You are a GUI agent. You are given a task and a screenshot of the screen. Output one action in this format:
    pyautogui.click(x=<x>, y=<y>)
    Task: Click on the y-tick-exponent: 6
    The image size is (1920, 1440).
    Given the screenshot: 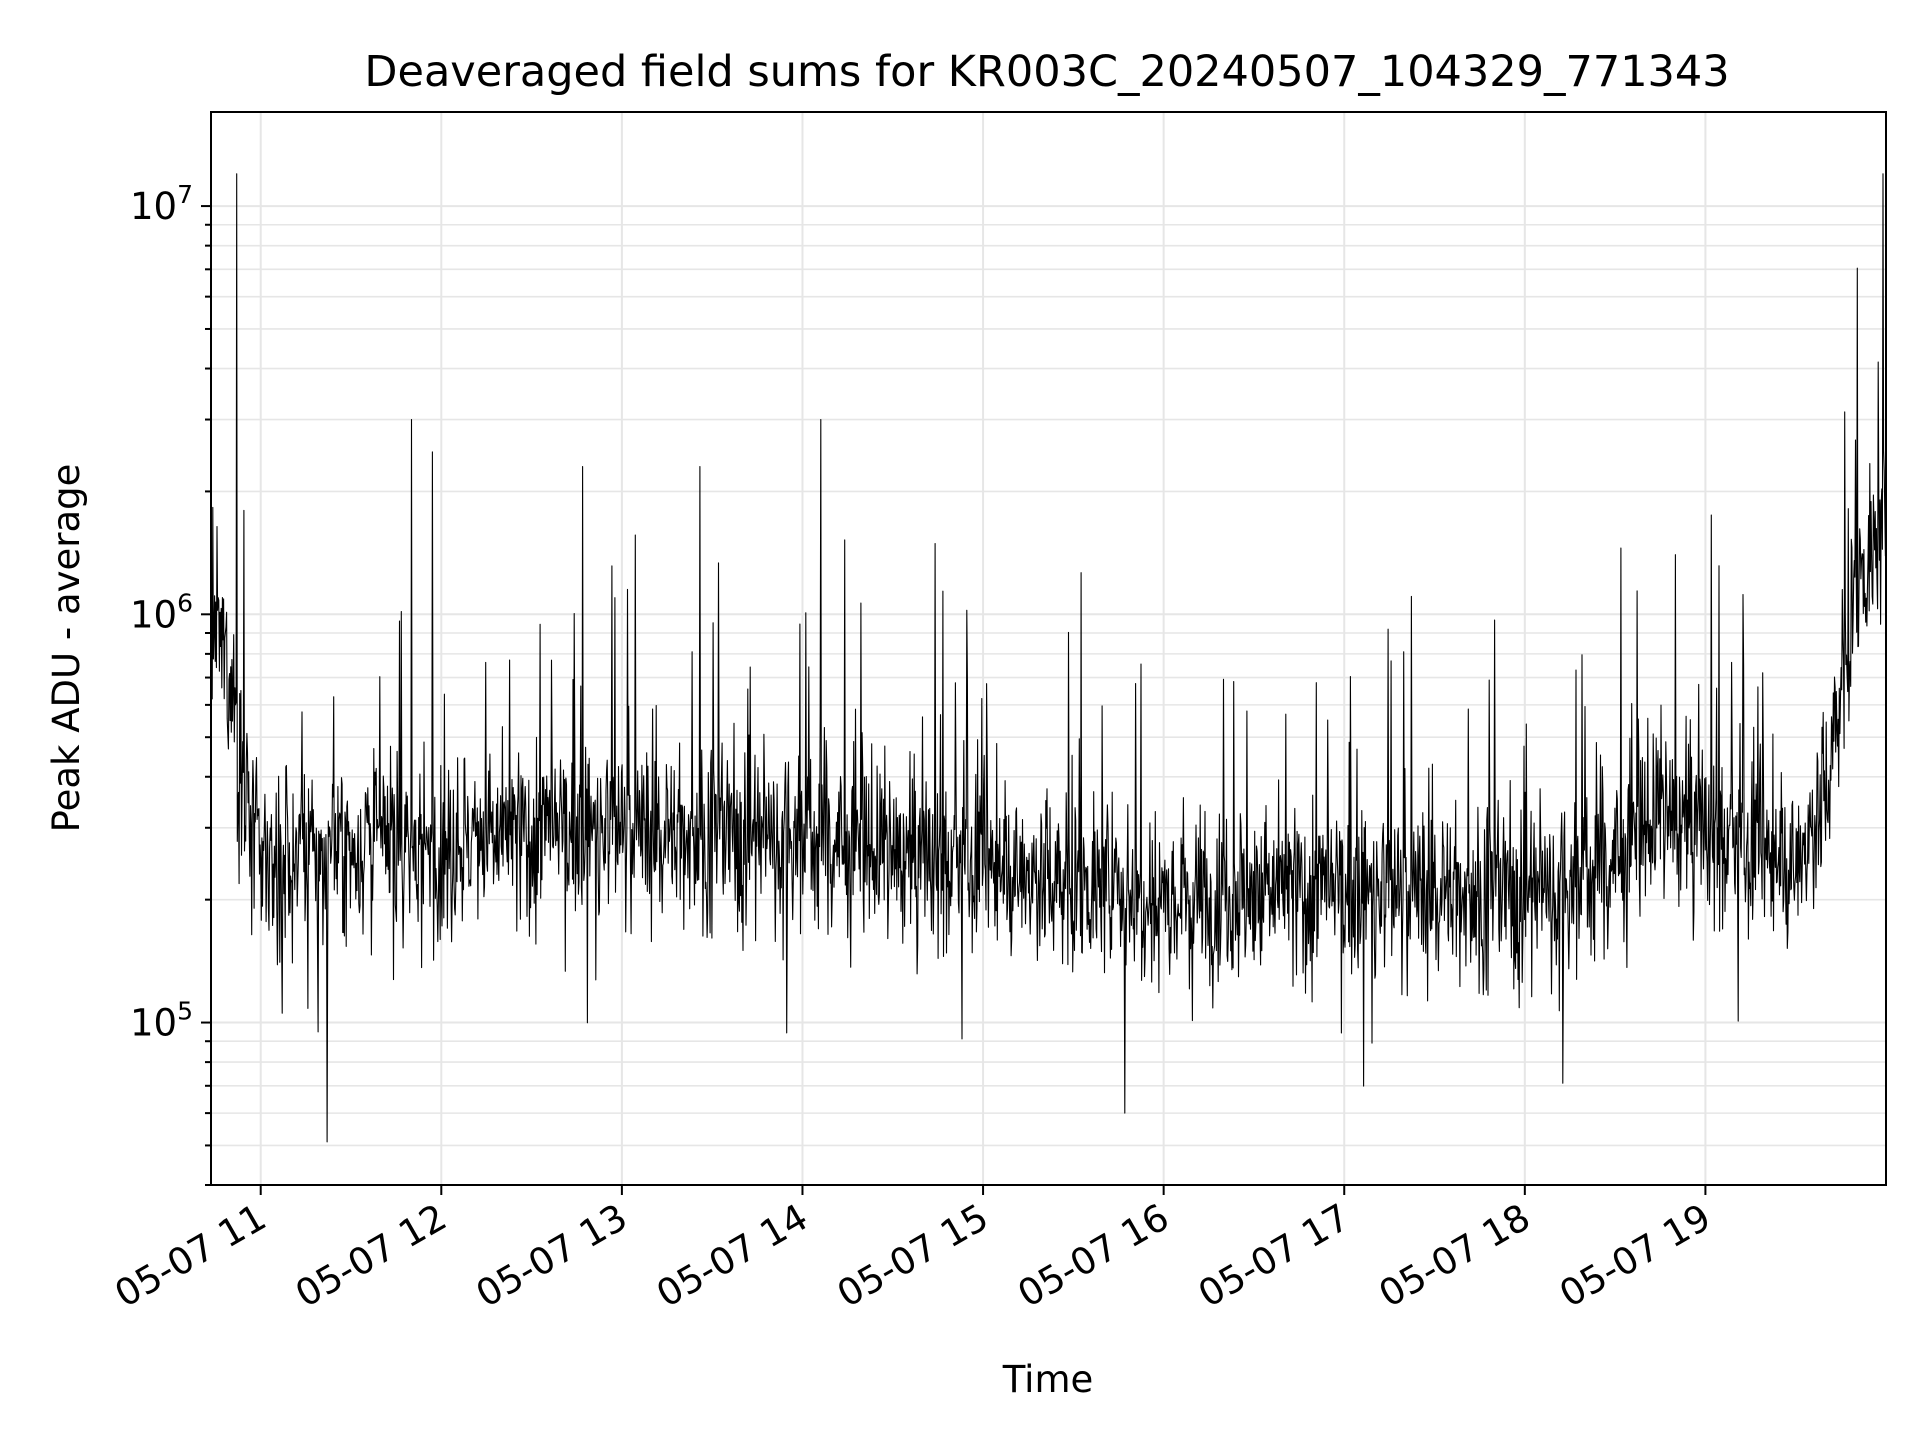 What is the action you would take?
    pyautogui.click(x=185, y=602)
    